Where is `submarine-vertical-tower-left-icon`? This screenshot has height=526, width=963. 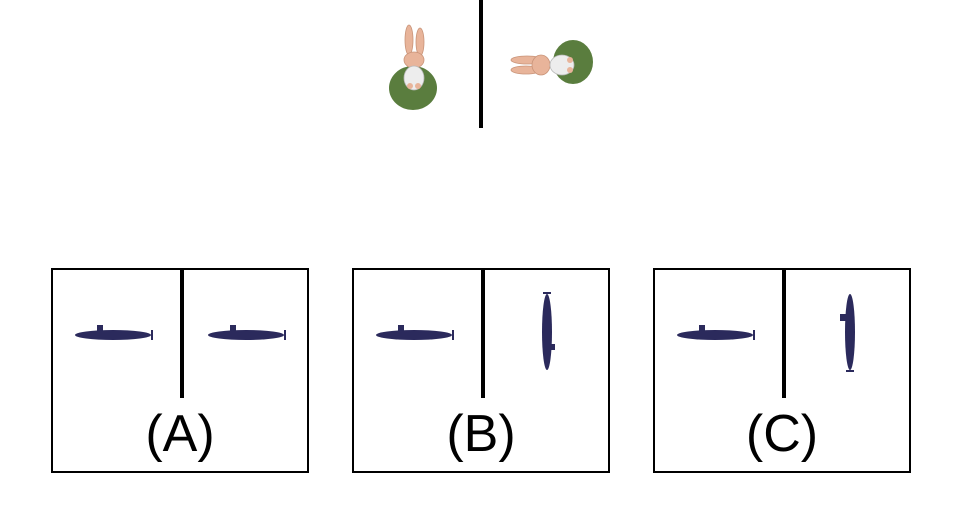
submarine-vertical-tower-left-icon is located at coordinates (847, 333).